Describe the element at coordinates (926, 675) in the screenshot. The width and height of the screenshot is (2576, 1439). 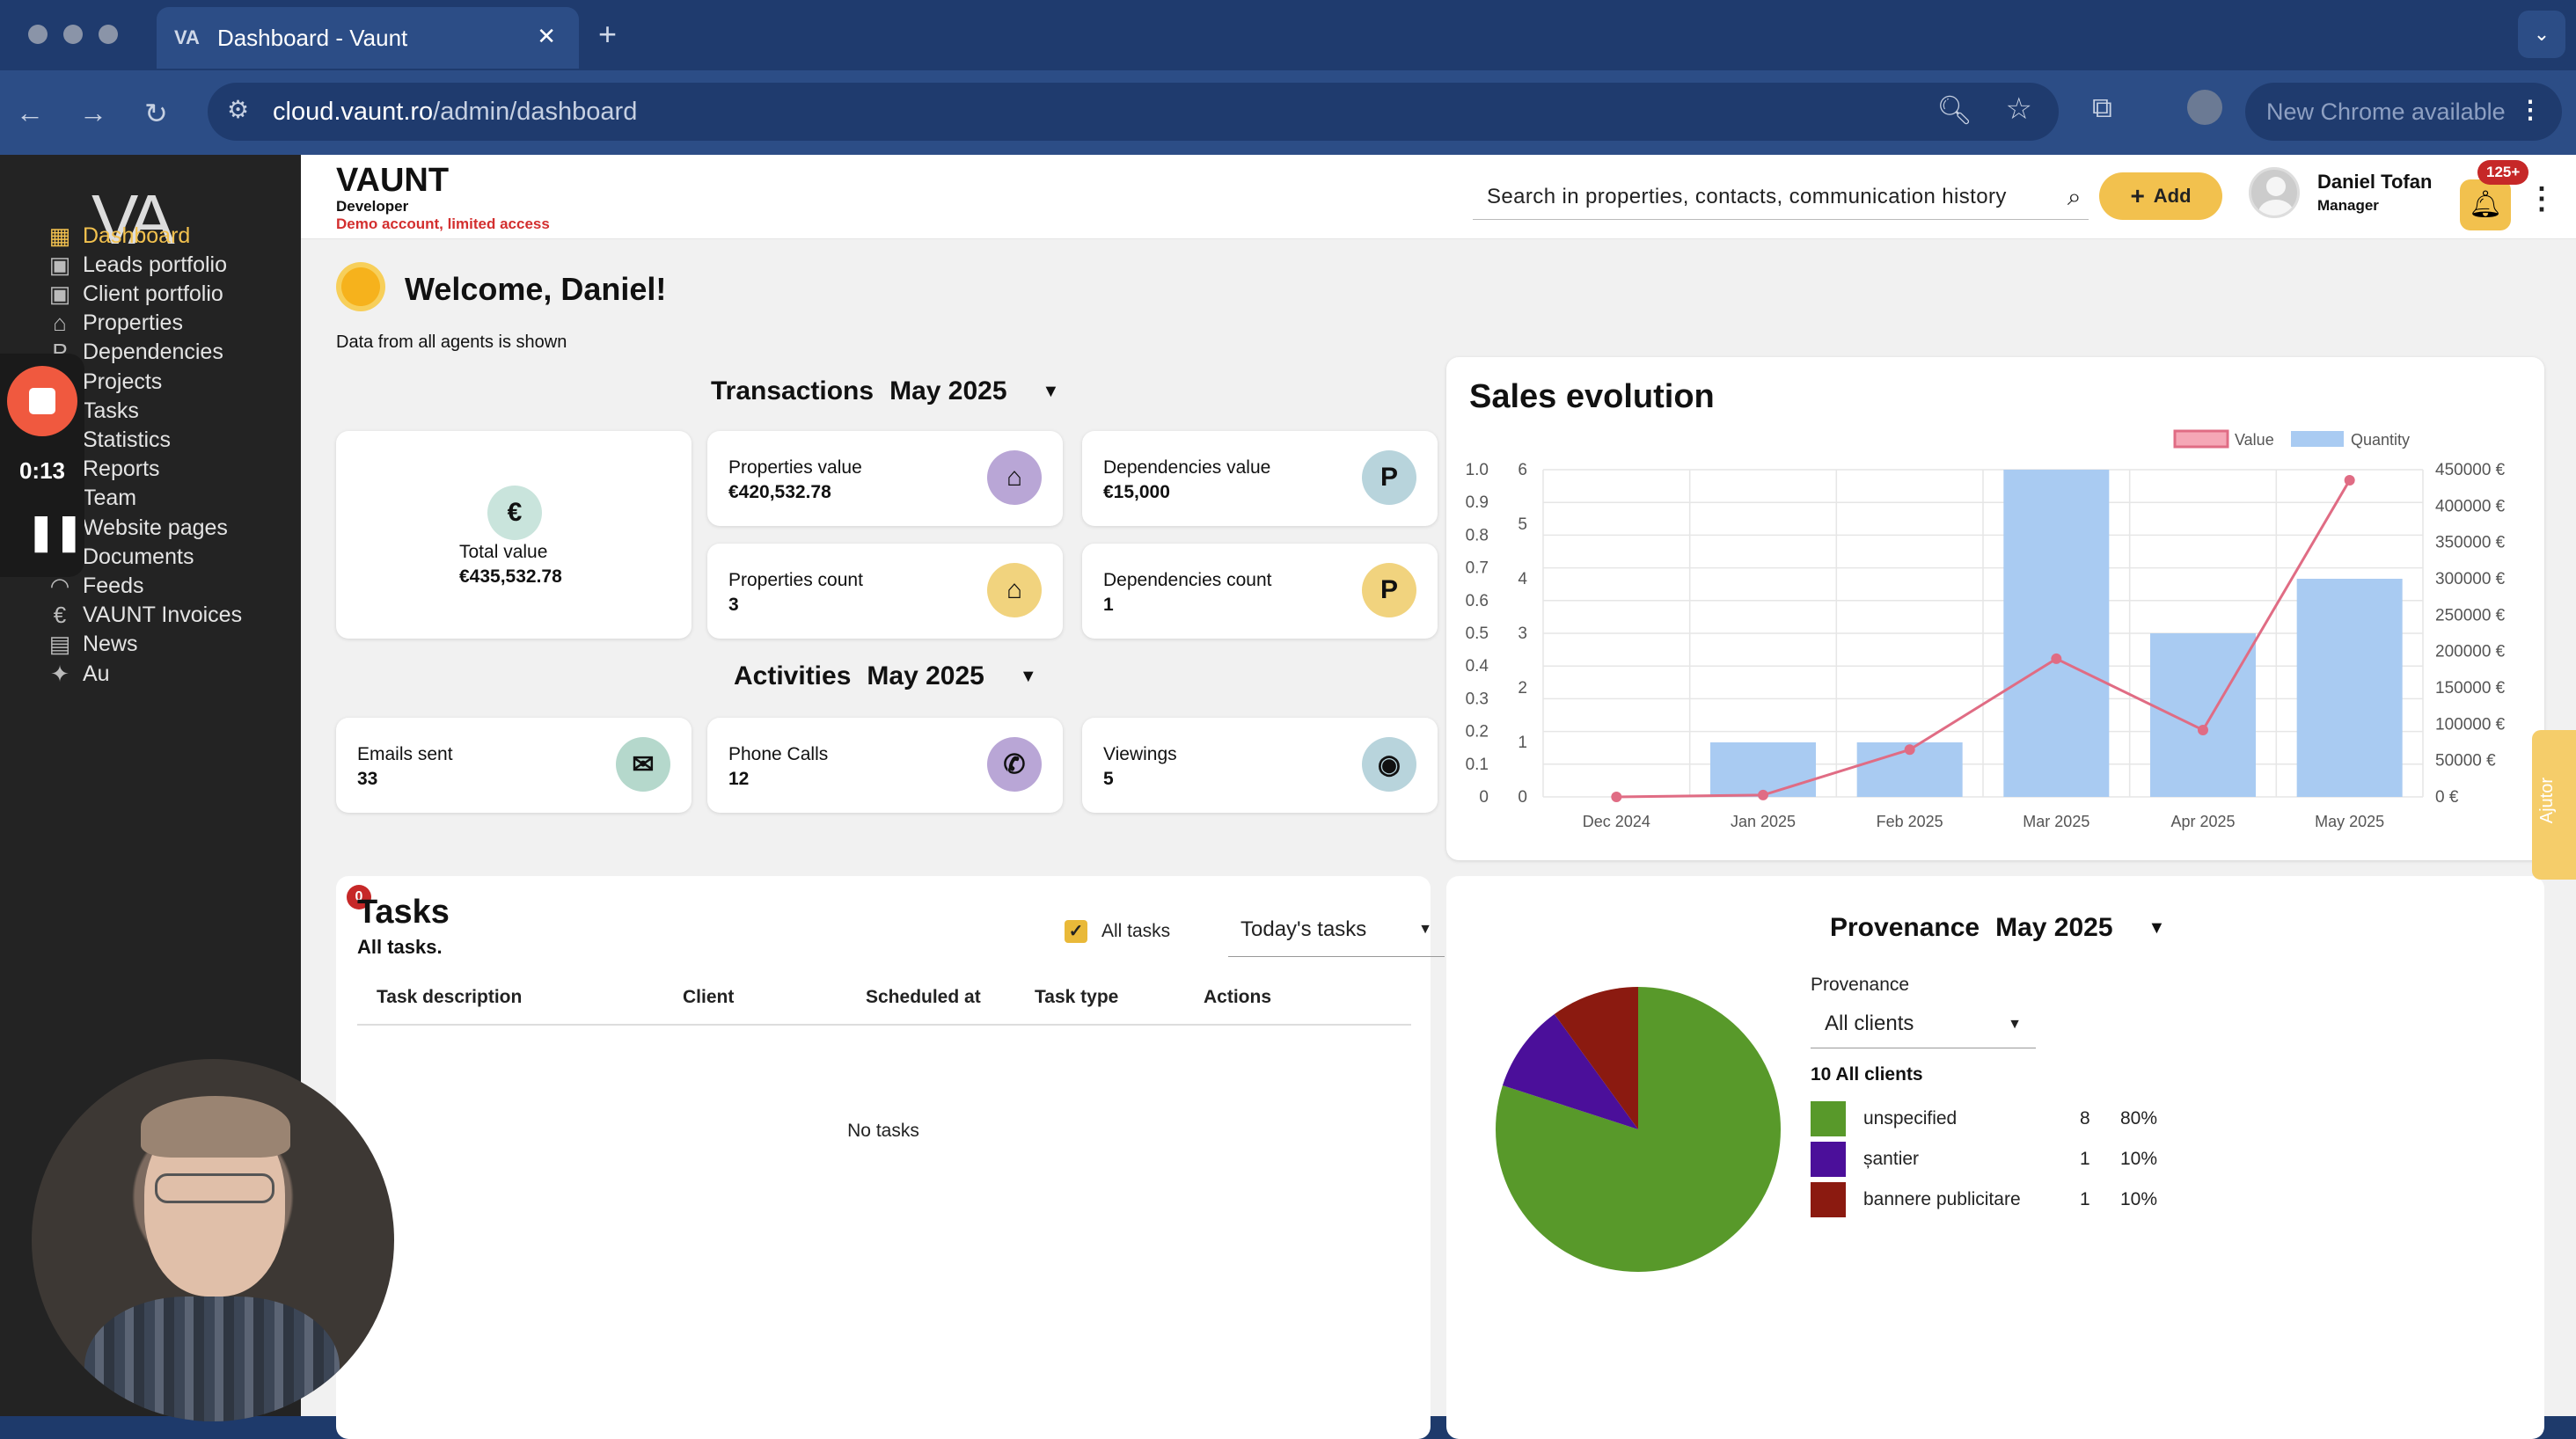
I see `activities-month: May 2025` at that location.